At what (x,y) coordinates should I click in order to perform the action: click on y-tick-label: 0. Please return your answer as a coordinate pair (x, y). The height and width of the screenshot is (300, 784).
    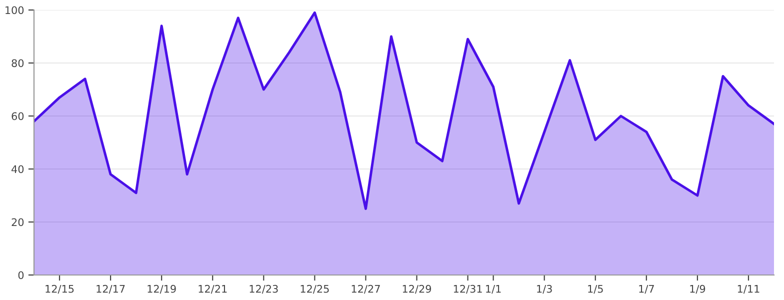
    Looking at the image, I should click on (21, 275).